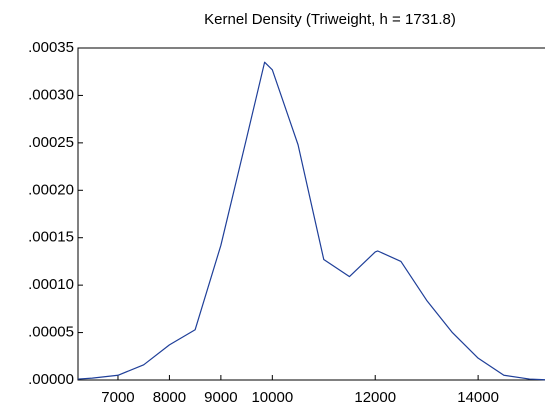 Image resolution: width=545 pixels, height=410 pixels. Describe the element at coordinates (51, 332) in the screenshot. I see `y-tick-label: .00005` at that location.